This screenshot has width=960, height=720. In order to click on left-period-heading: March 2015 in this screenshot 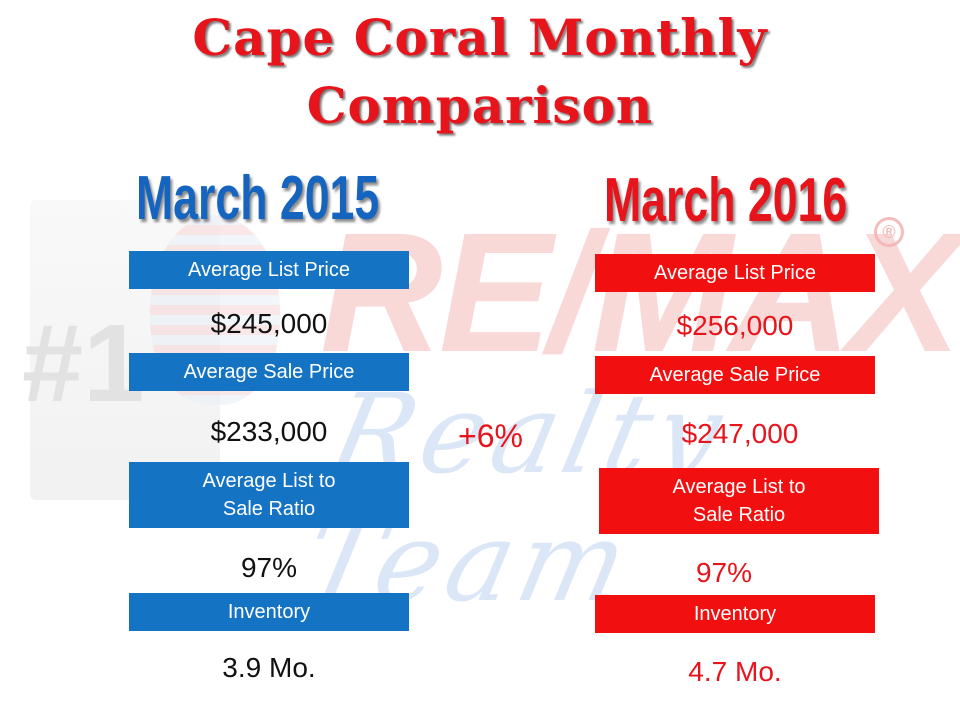, I will do `click(258, 198)`.